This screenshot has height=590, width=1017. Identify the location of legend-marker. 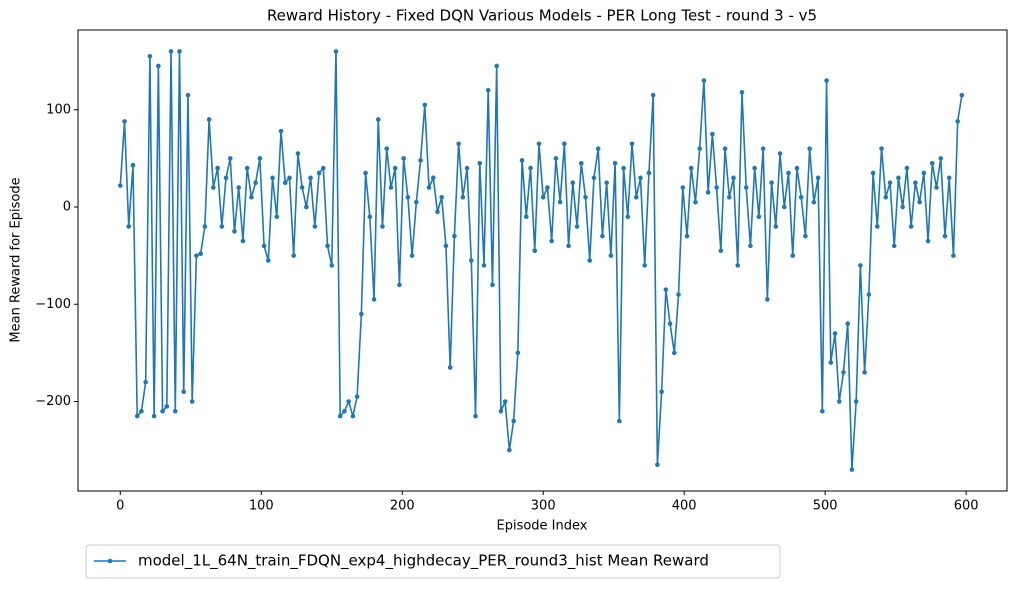
(110, 561).